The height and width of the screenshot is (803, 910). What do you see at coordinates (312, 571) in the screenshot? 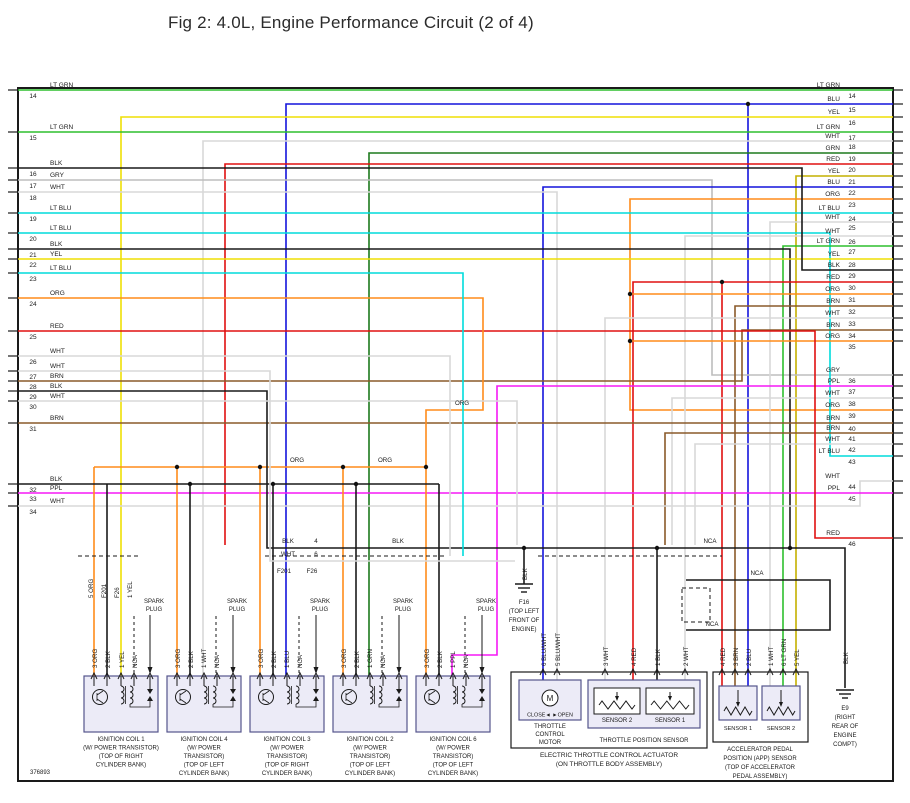
I see `wire-inline-label: F26` at bounding box center [312, 571].